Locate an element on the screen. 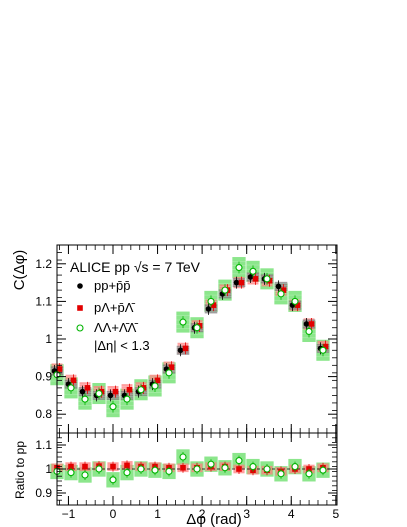  legend-marker-series1 is located at coordinates (80, 308).